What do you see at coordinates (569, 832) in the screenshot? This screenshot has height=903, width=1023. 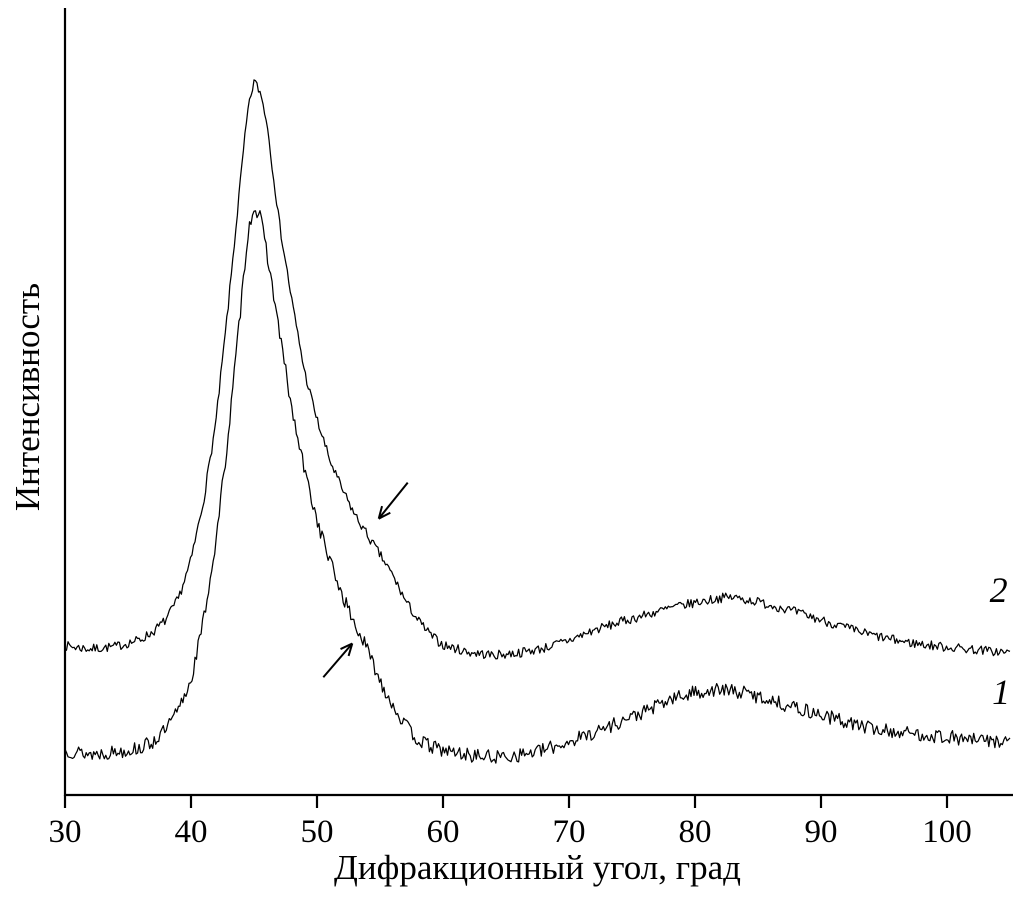 I see `x-tick-label: 70` at bounding box center [569, 832].